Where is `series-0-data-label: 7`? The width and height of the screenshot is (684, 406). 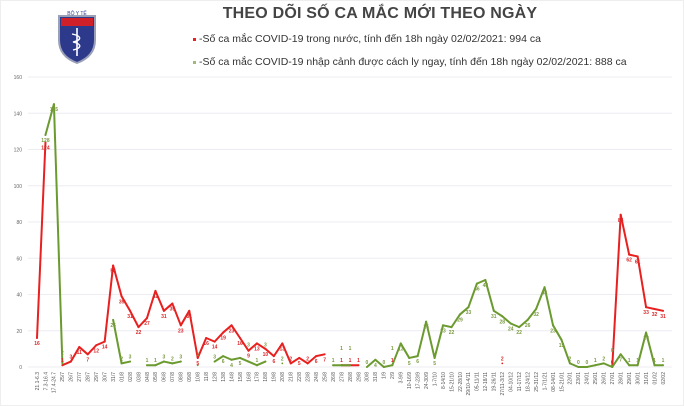
series-0-data-label: 7 is located at coordinates (324, 360).